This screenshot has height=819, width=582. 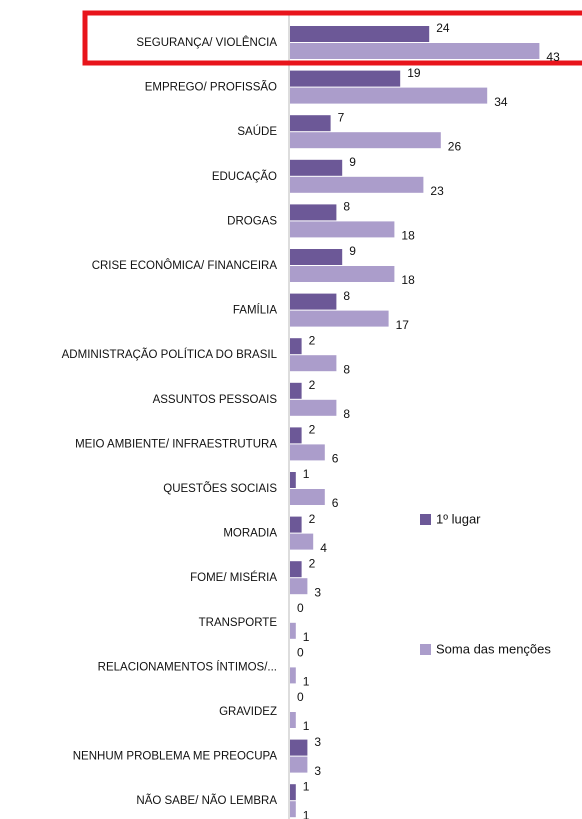 What do you see at coordinates (211, 87) in the screenshot?
I see `category-label: EMPREGO/ PROFISSÃO` at bounding box center [211, 87].